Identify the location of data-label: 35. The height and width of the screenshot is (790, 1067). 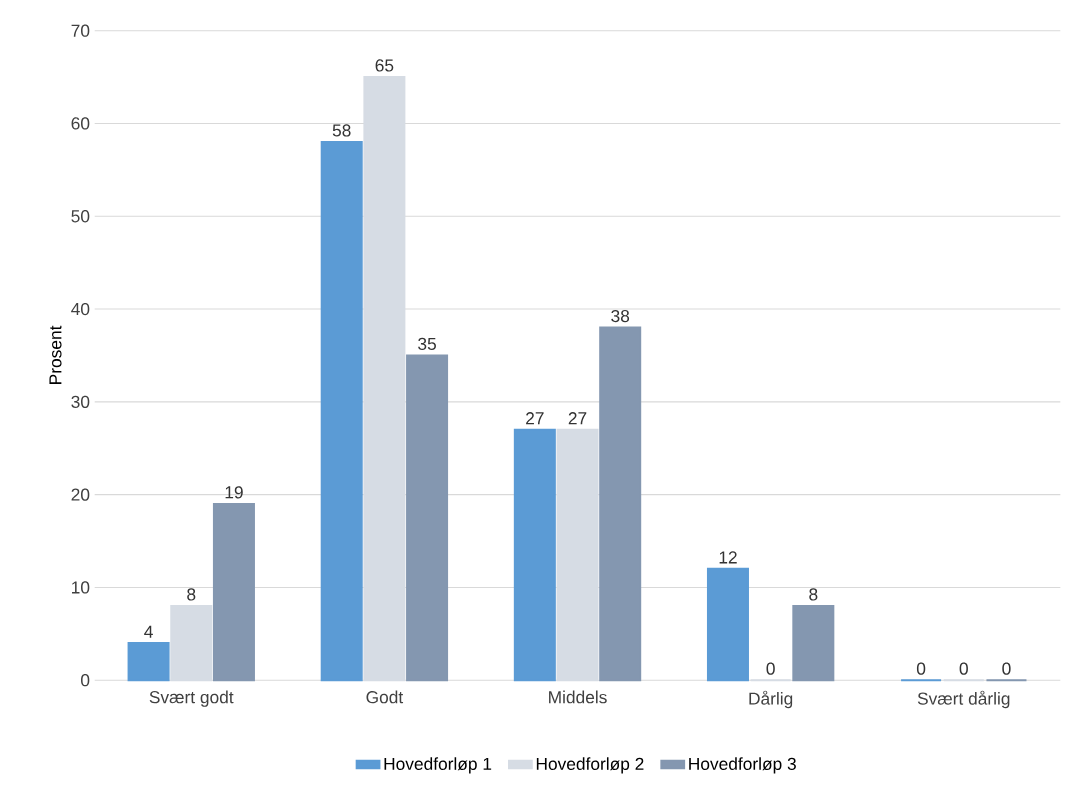
(427, 343).